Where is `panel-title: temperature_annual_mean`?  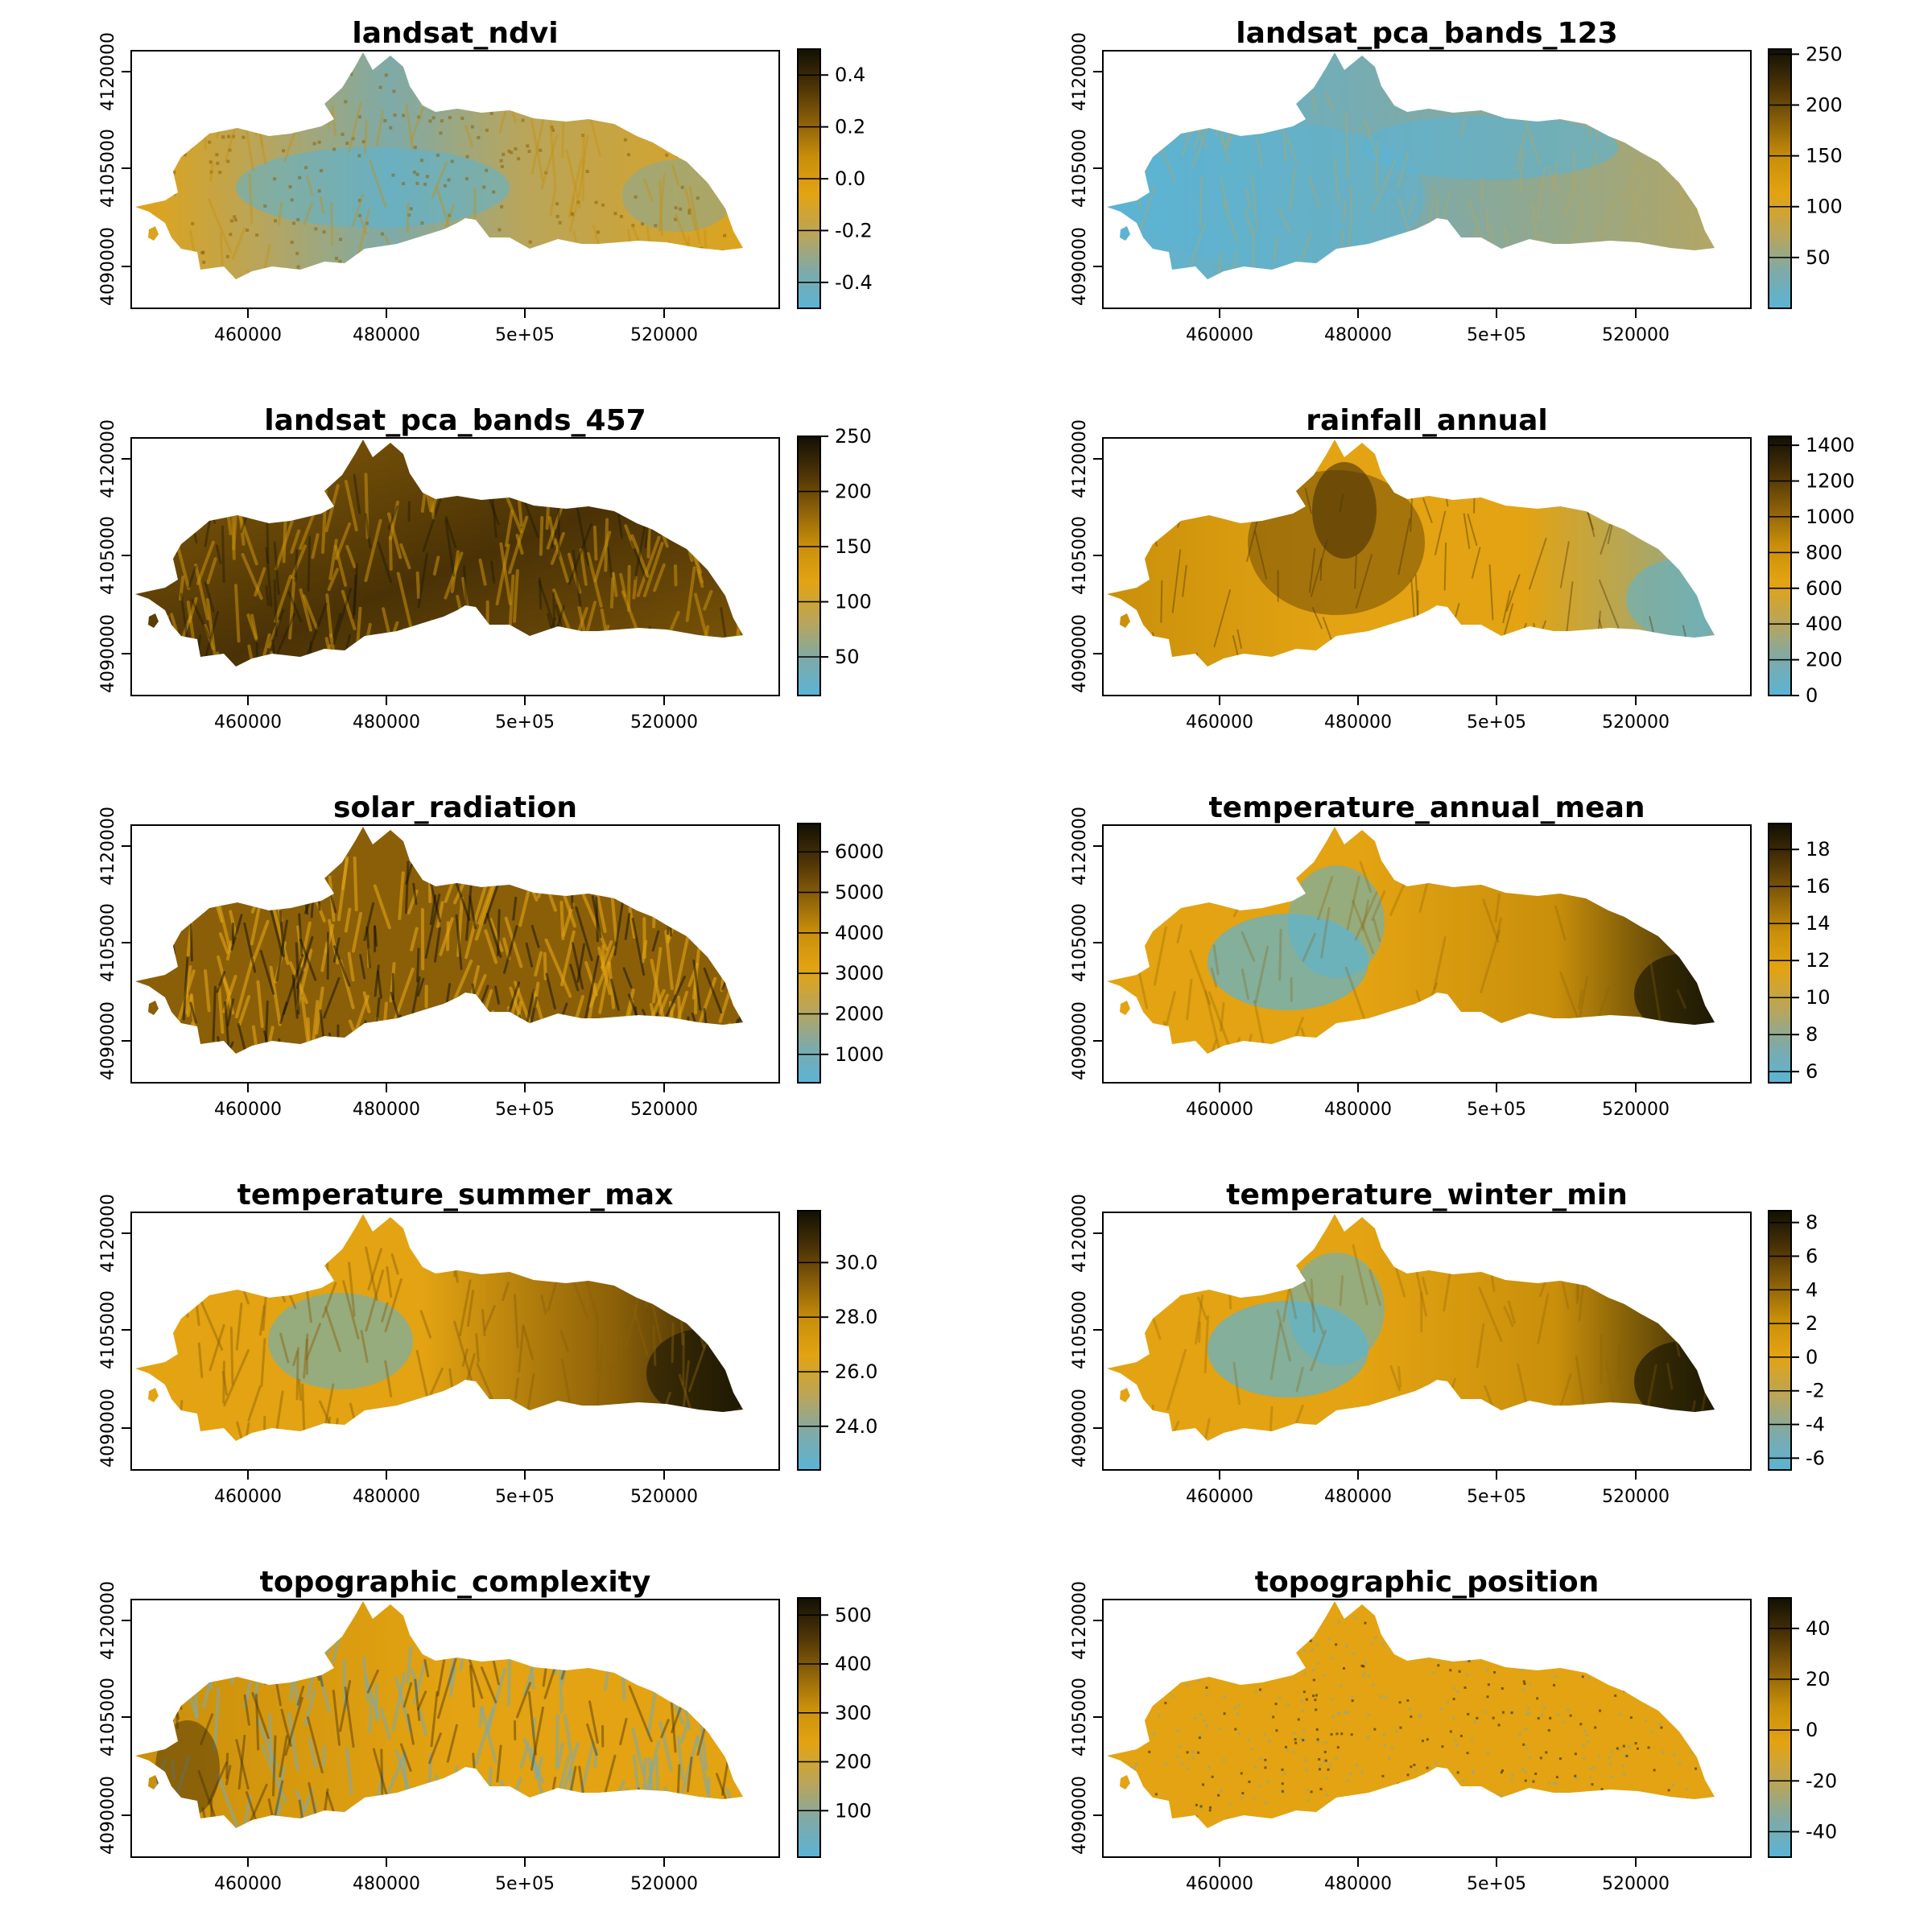
panel-title: temperature_annual_mean is located at coordinates (1426, 807).